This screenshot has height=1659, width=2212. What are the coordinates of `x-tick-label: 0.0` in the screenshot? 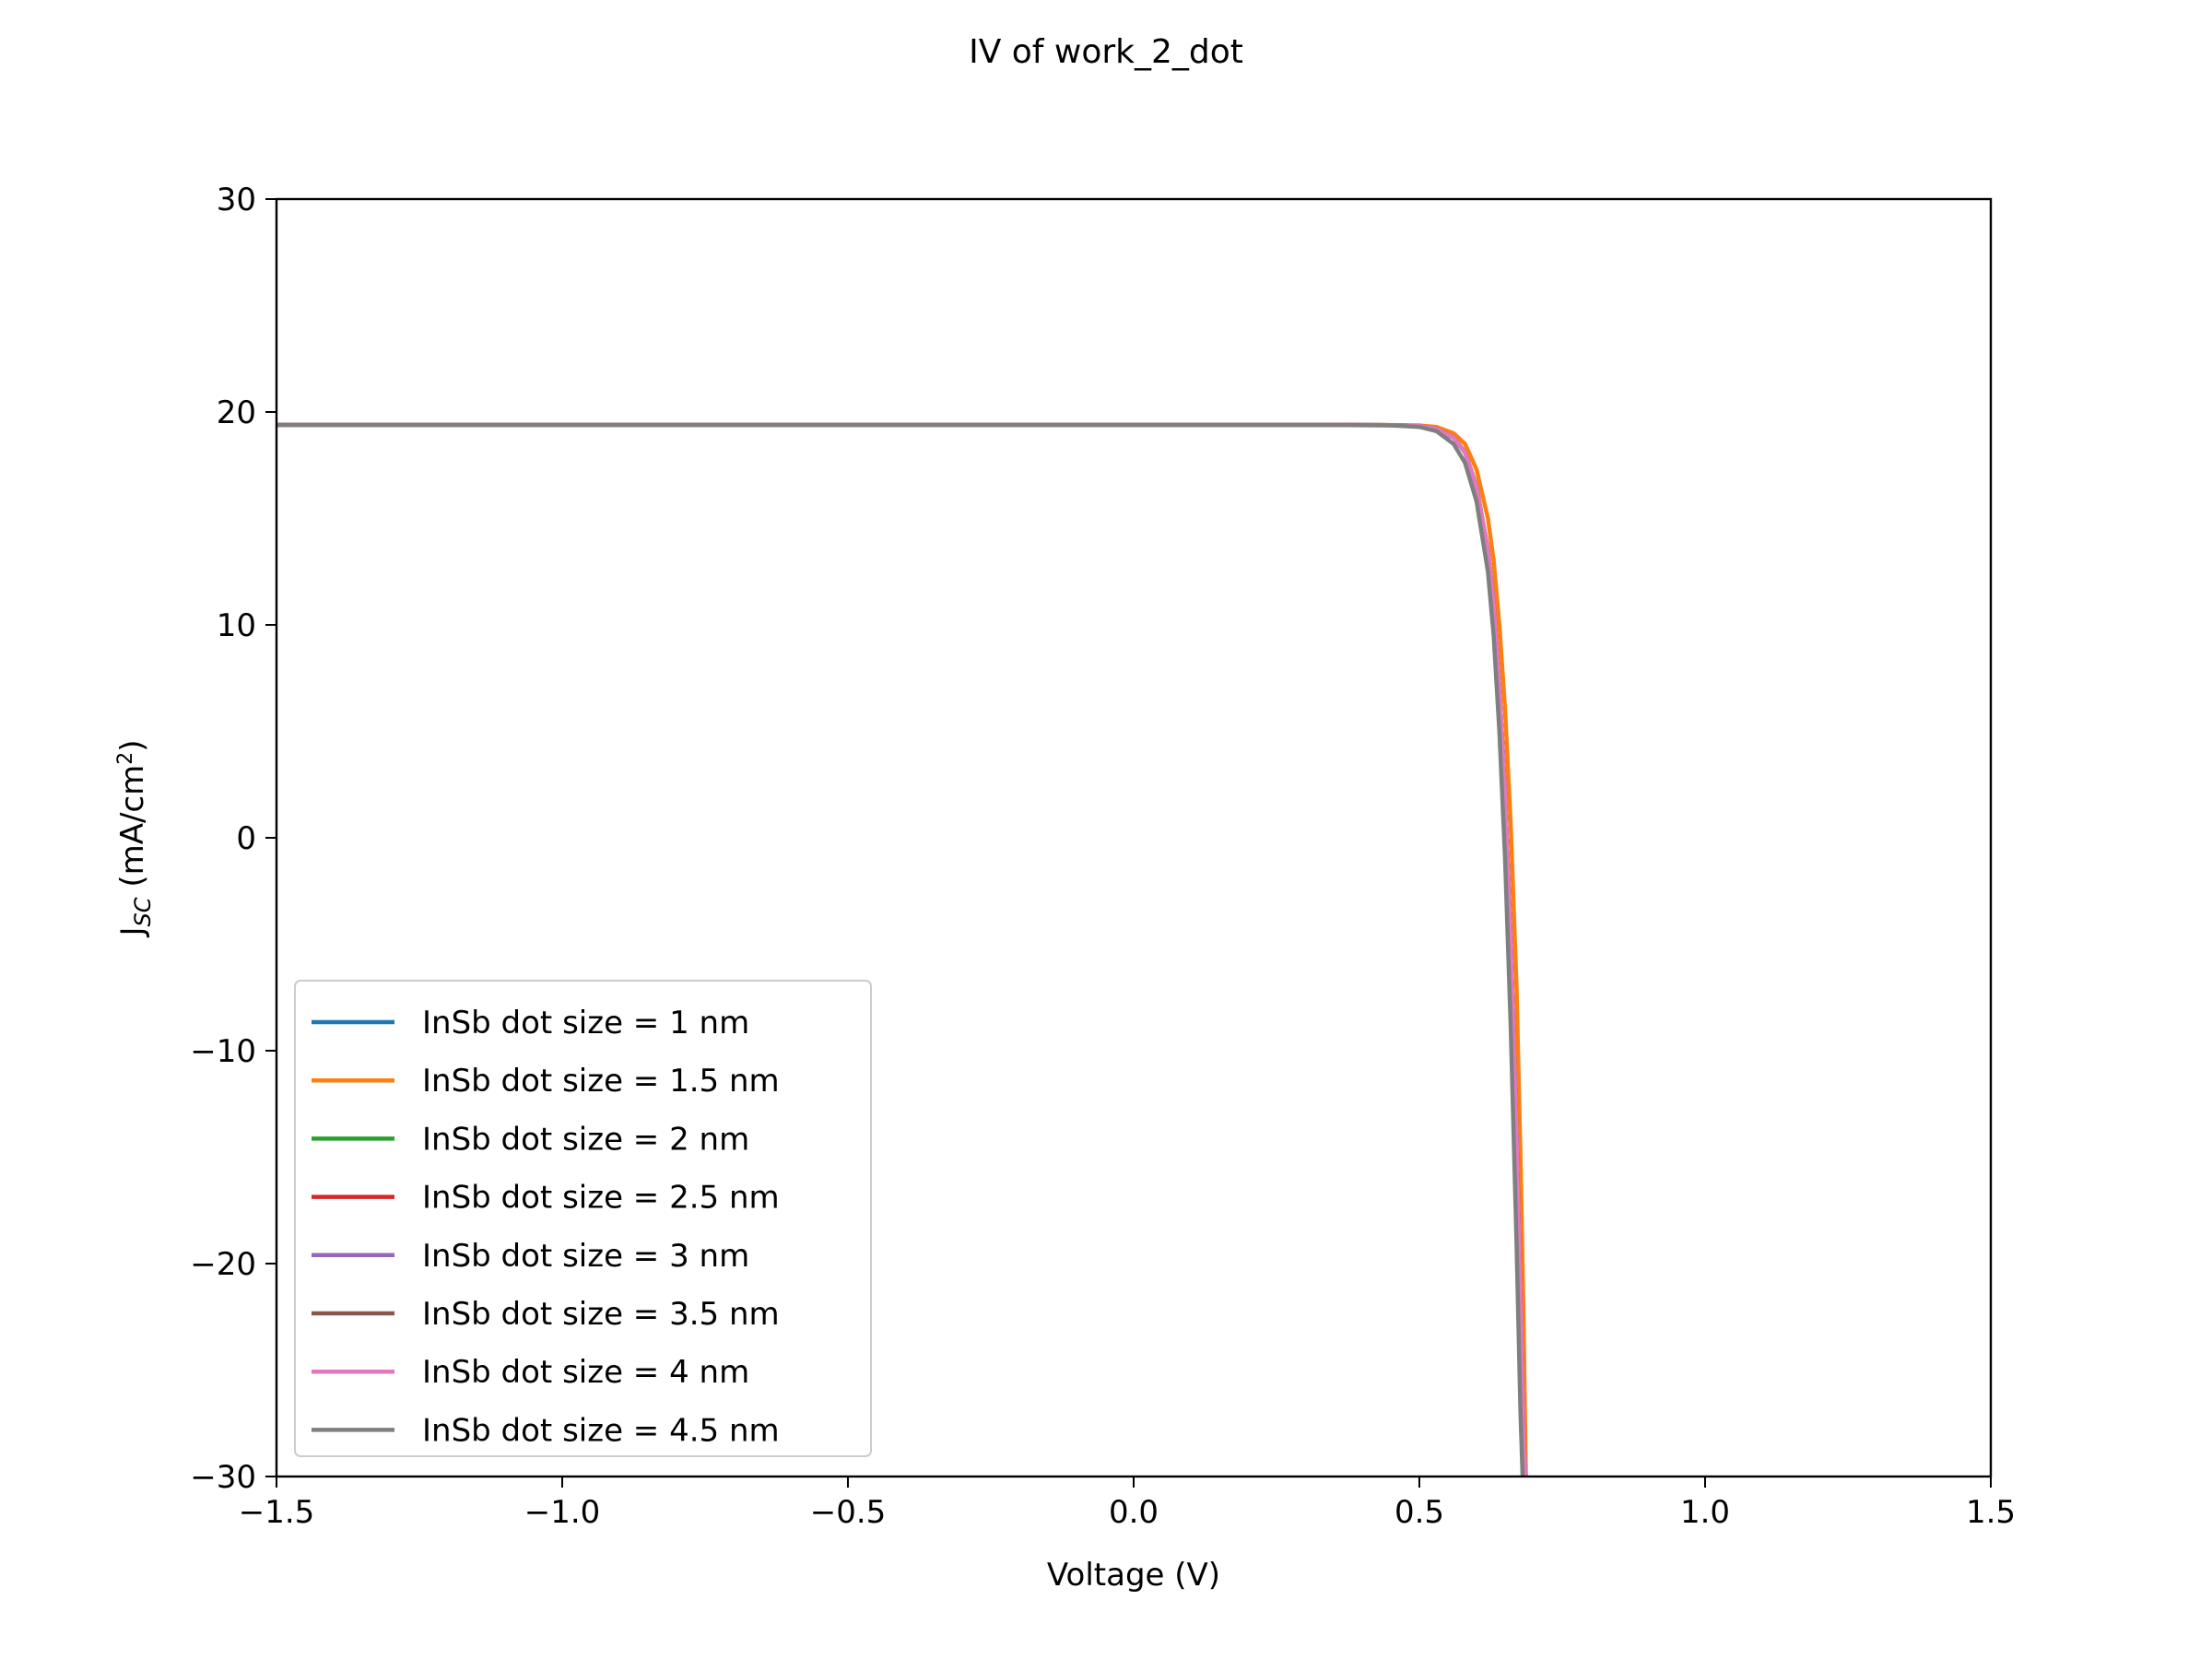 It's located at (1134, 1512).